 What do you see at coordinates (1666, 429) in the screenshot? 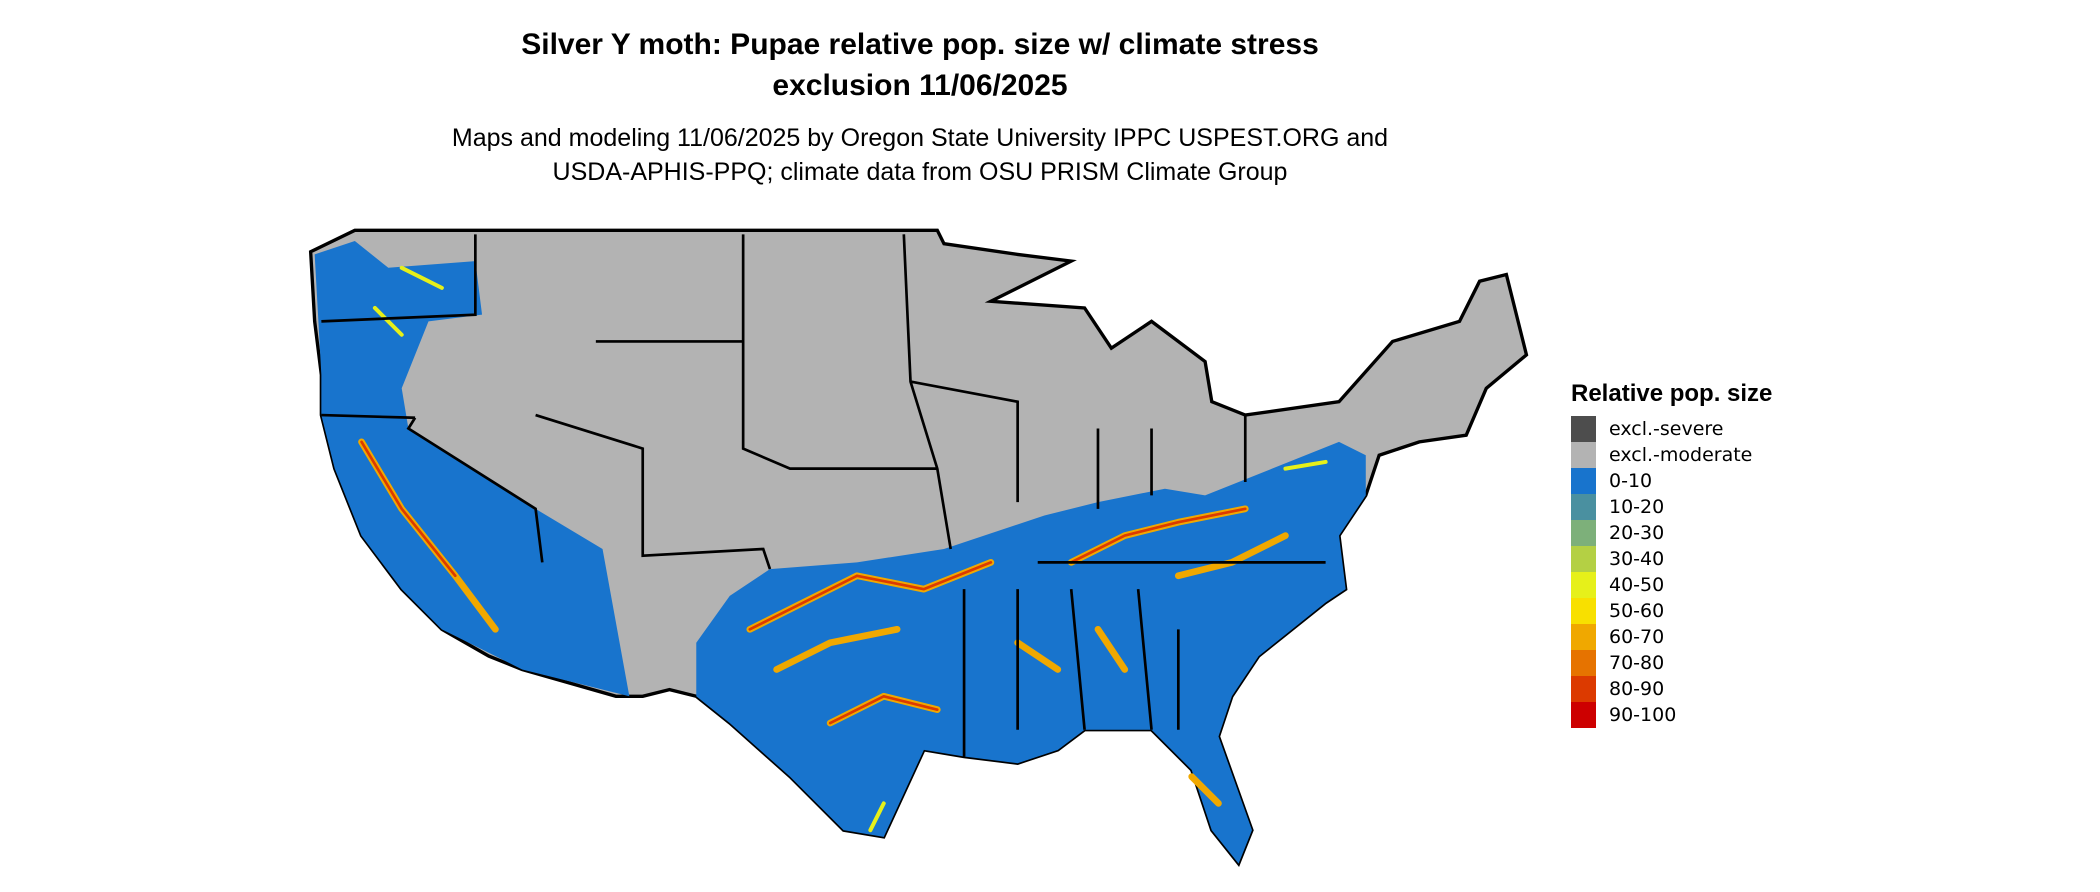
I see `legend-label: excl.-severe` at bounding box center [1666, 429].